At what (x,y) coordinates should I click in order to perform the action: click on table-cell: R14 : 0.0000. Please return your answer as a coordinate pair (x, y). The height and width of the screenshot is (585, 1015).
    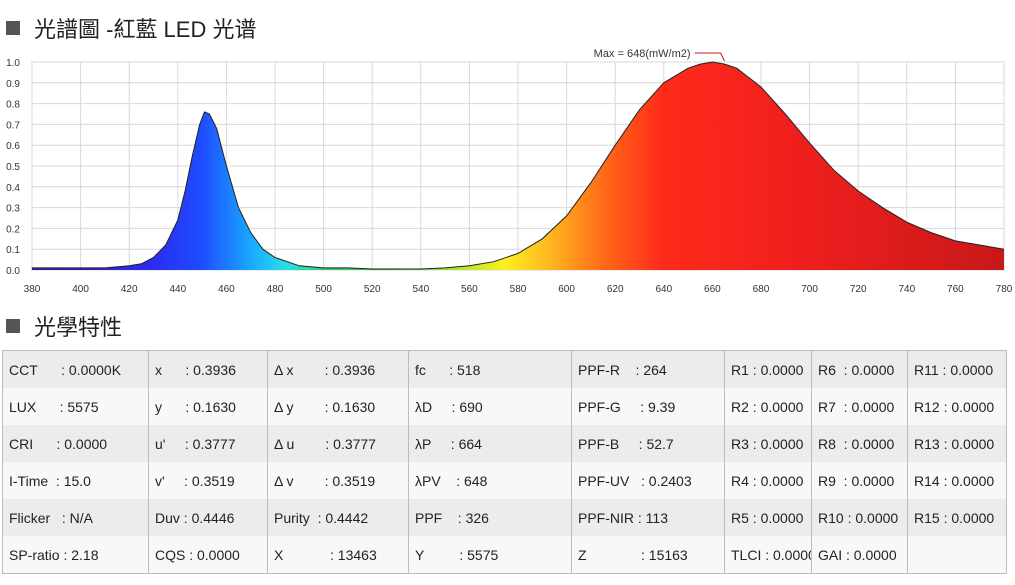
    Looking at the image, I should click on (957, 480).